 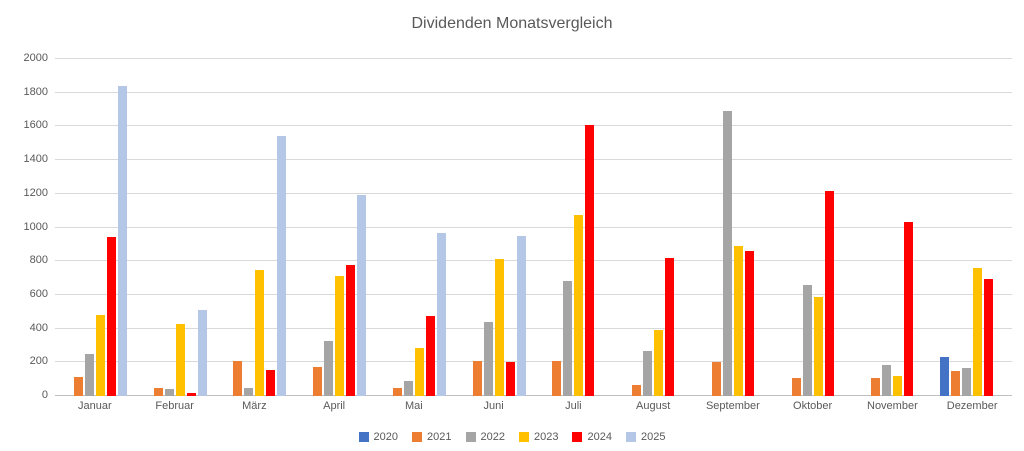 I want to click on month-group-juni, so click(x=494, y=227).